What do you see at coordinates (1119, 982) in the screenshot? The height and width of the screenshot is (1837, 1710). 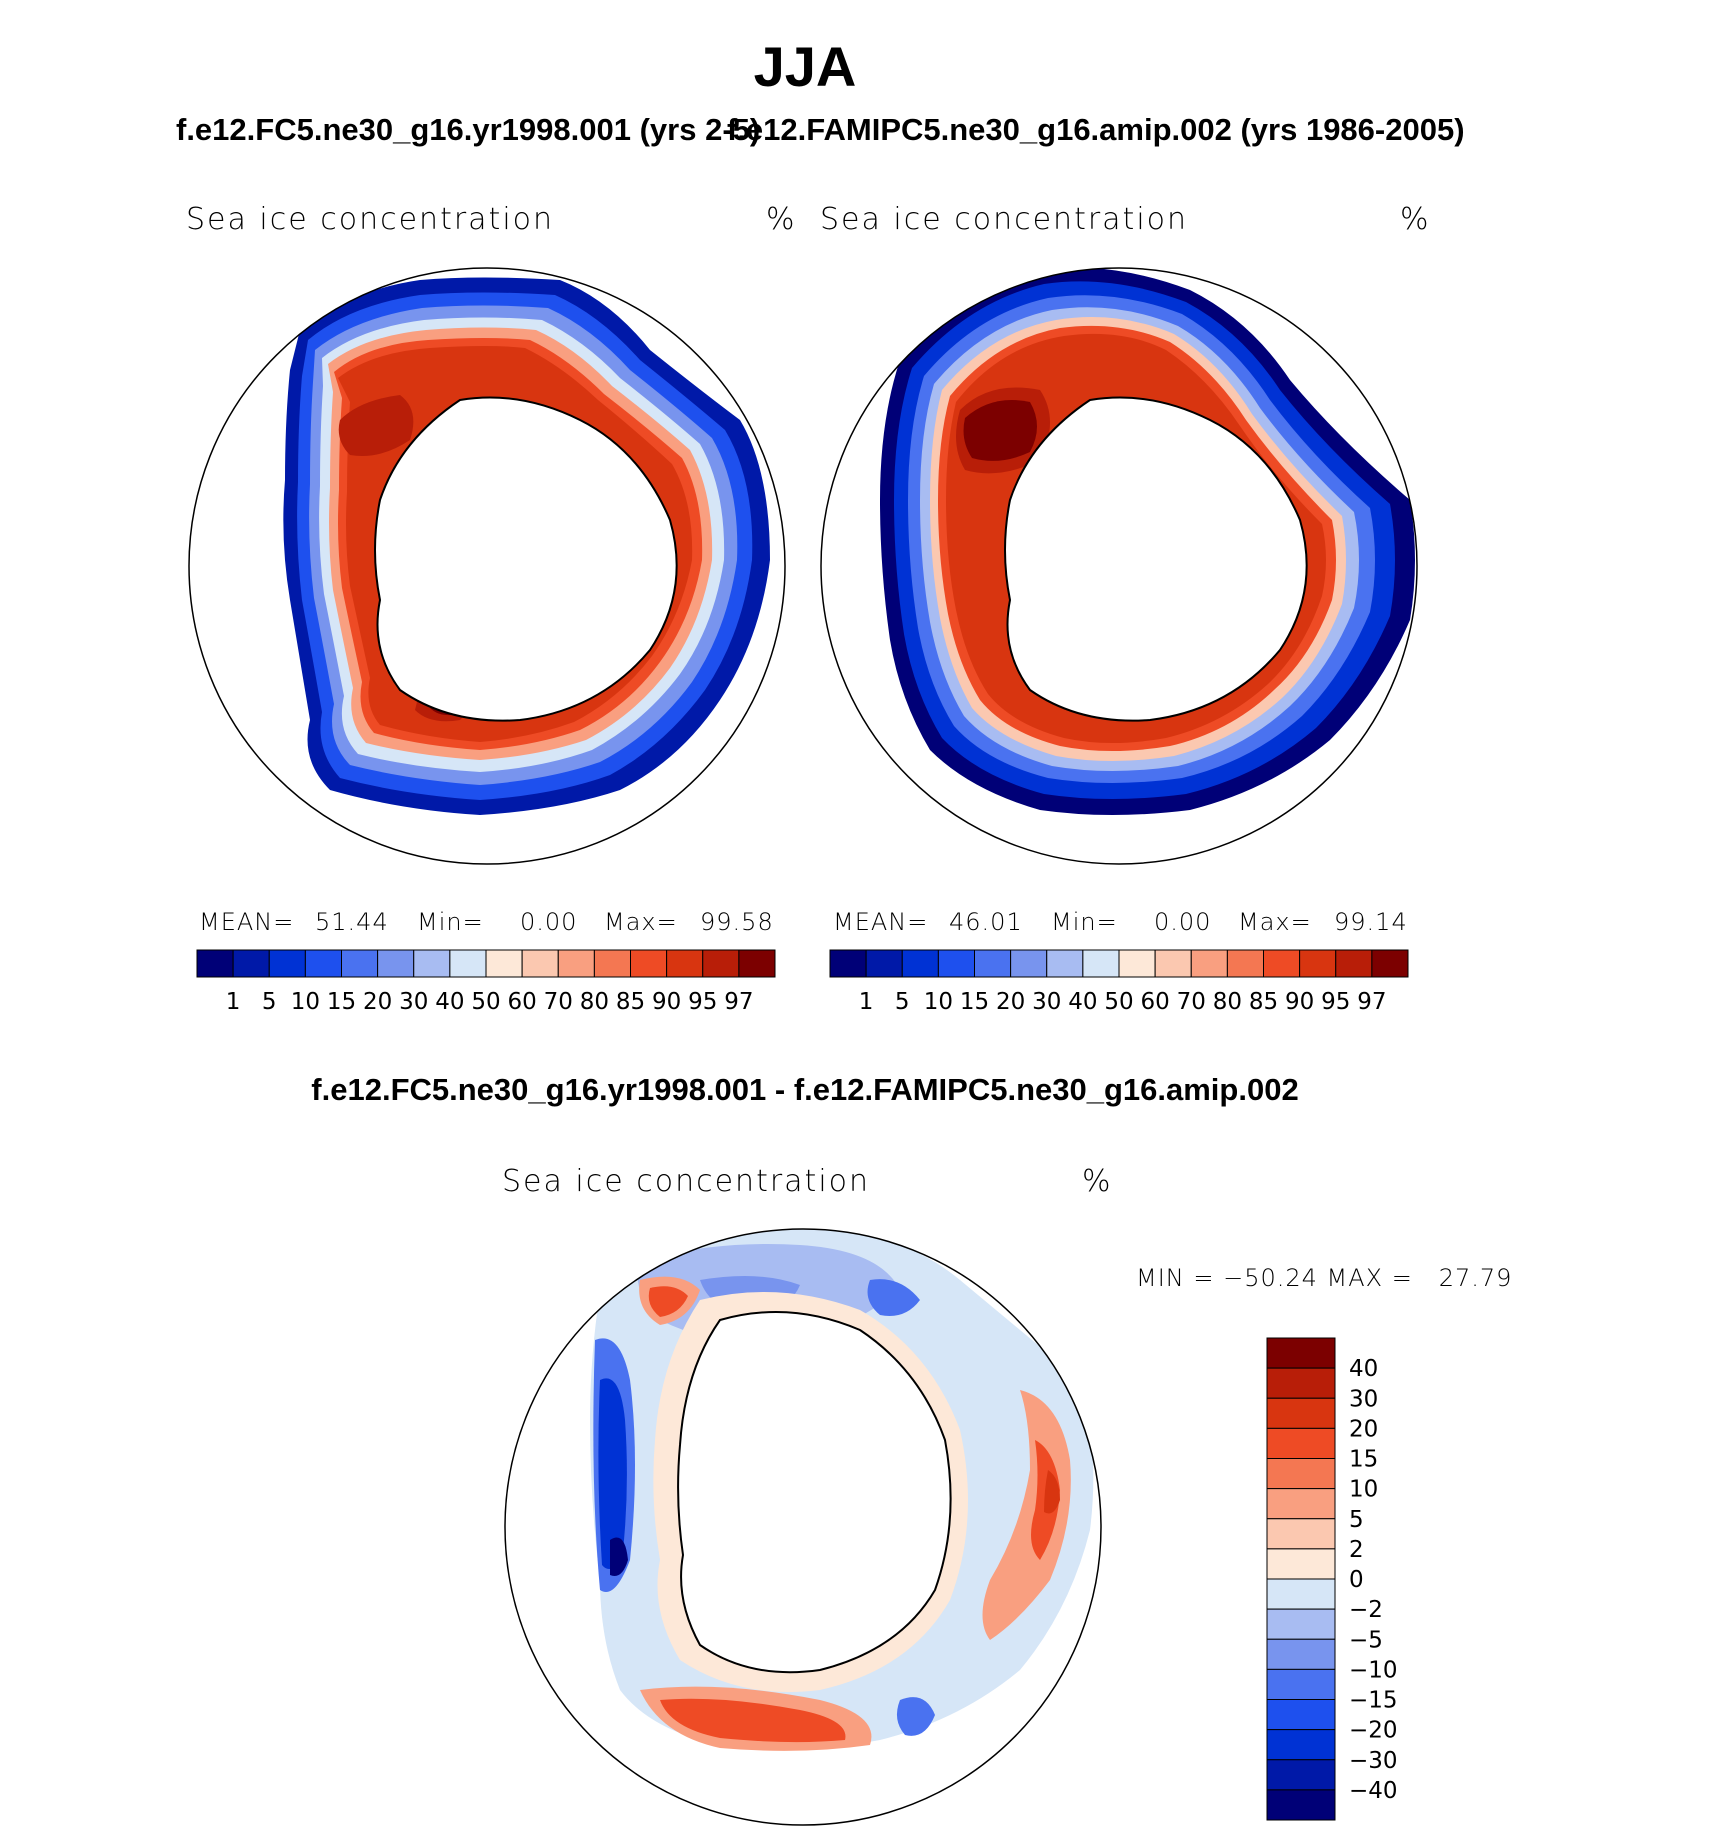 I see `panel2-colorbar: 1 5 10 15 20 30 40 50 60 70 80 85 90 95 97` at bounding box center [1119, 982].